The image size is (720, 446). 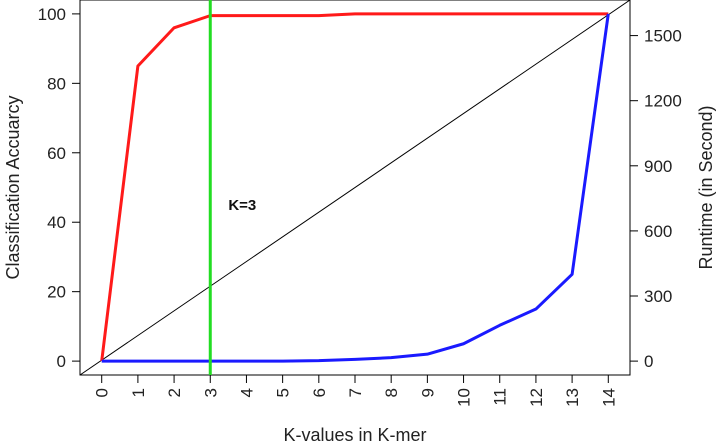 What do you see at coordinates (391, 392) in the screenshot?
I see `x-tick-label: 8` at bounding box center [391, 392].